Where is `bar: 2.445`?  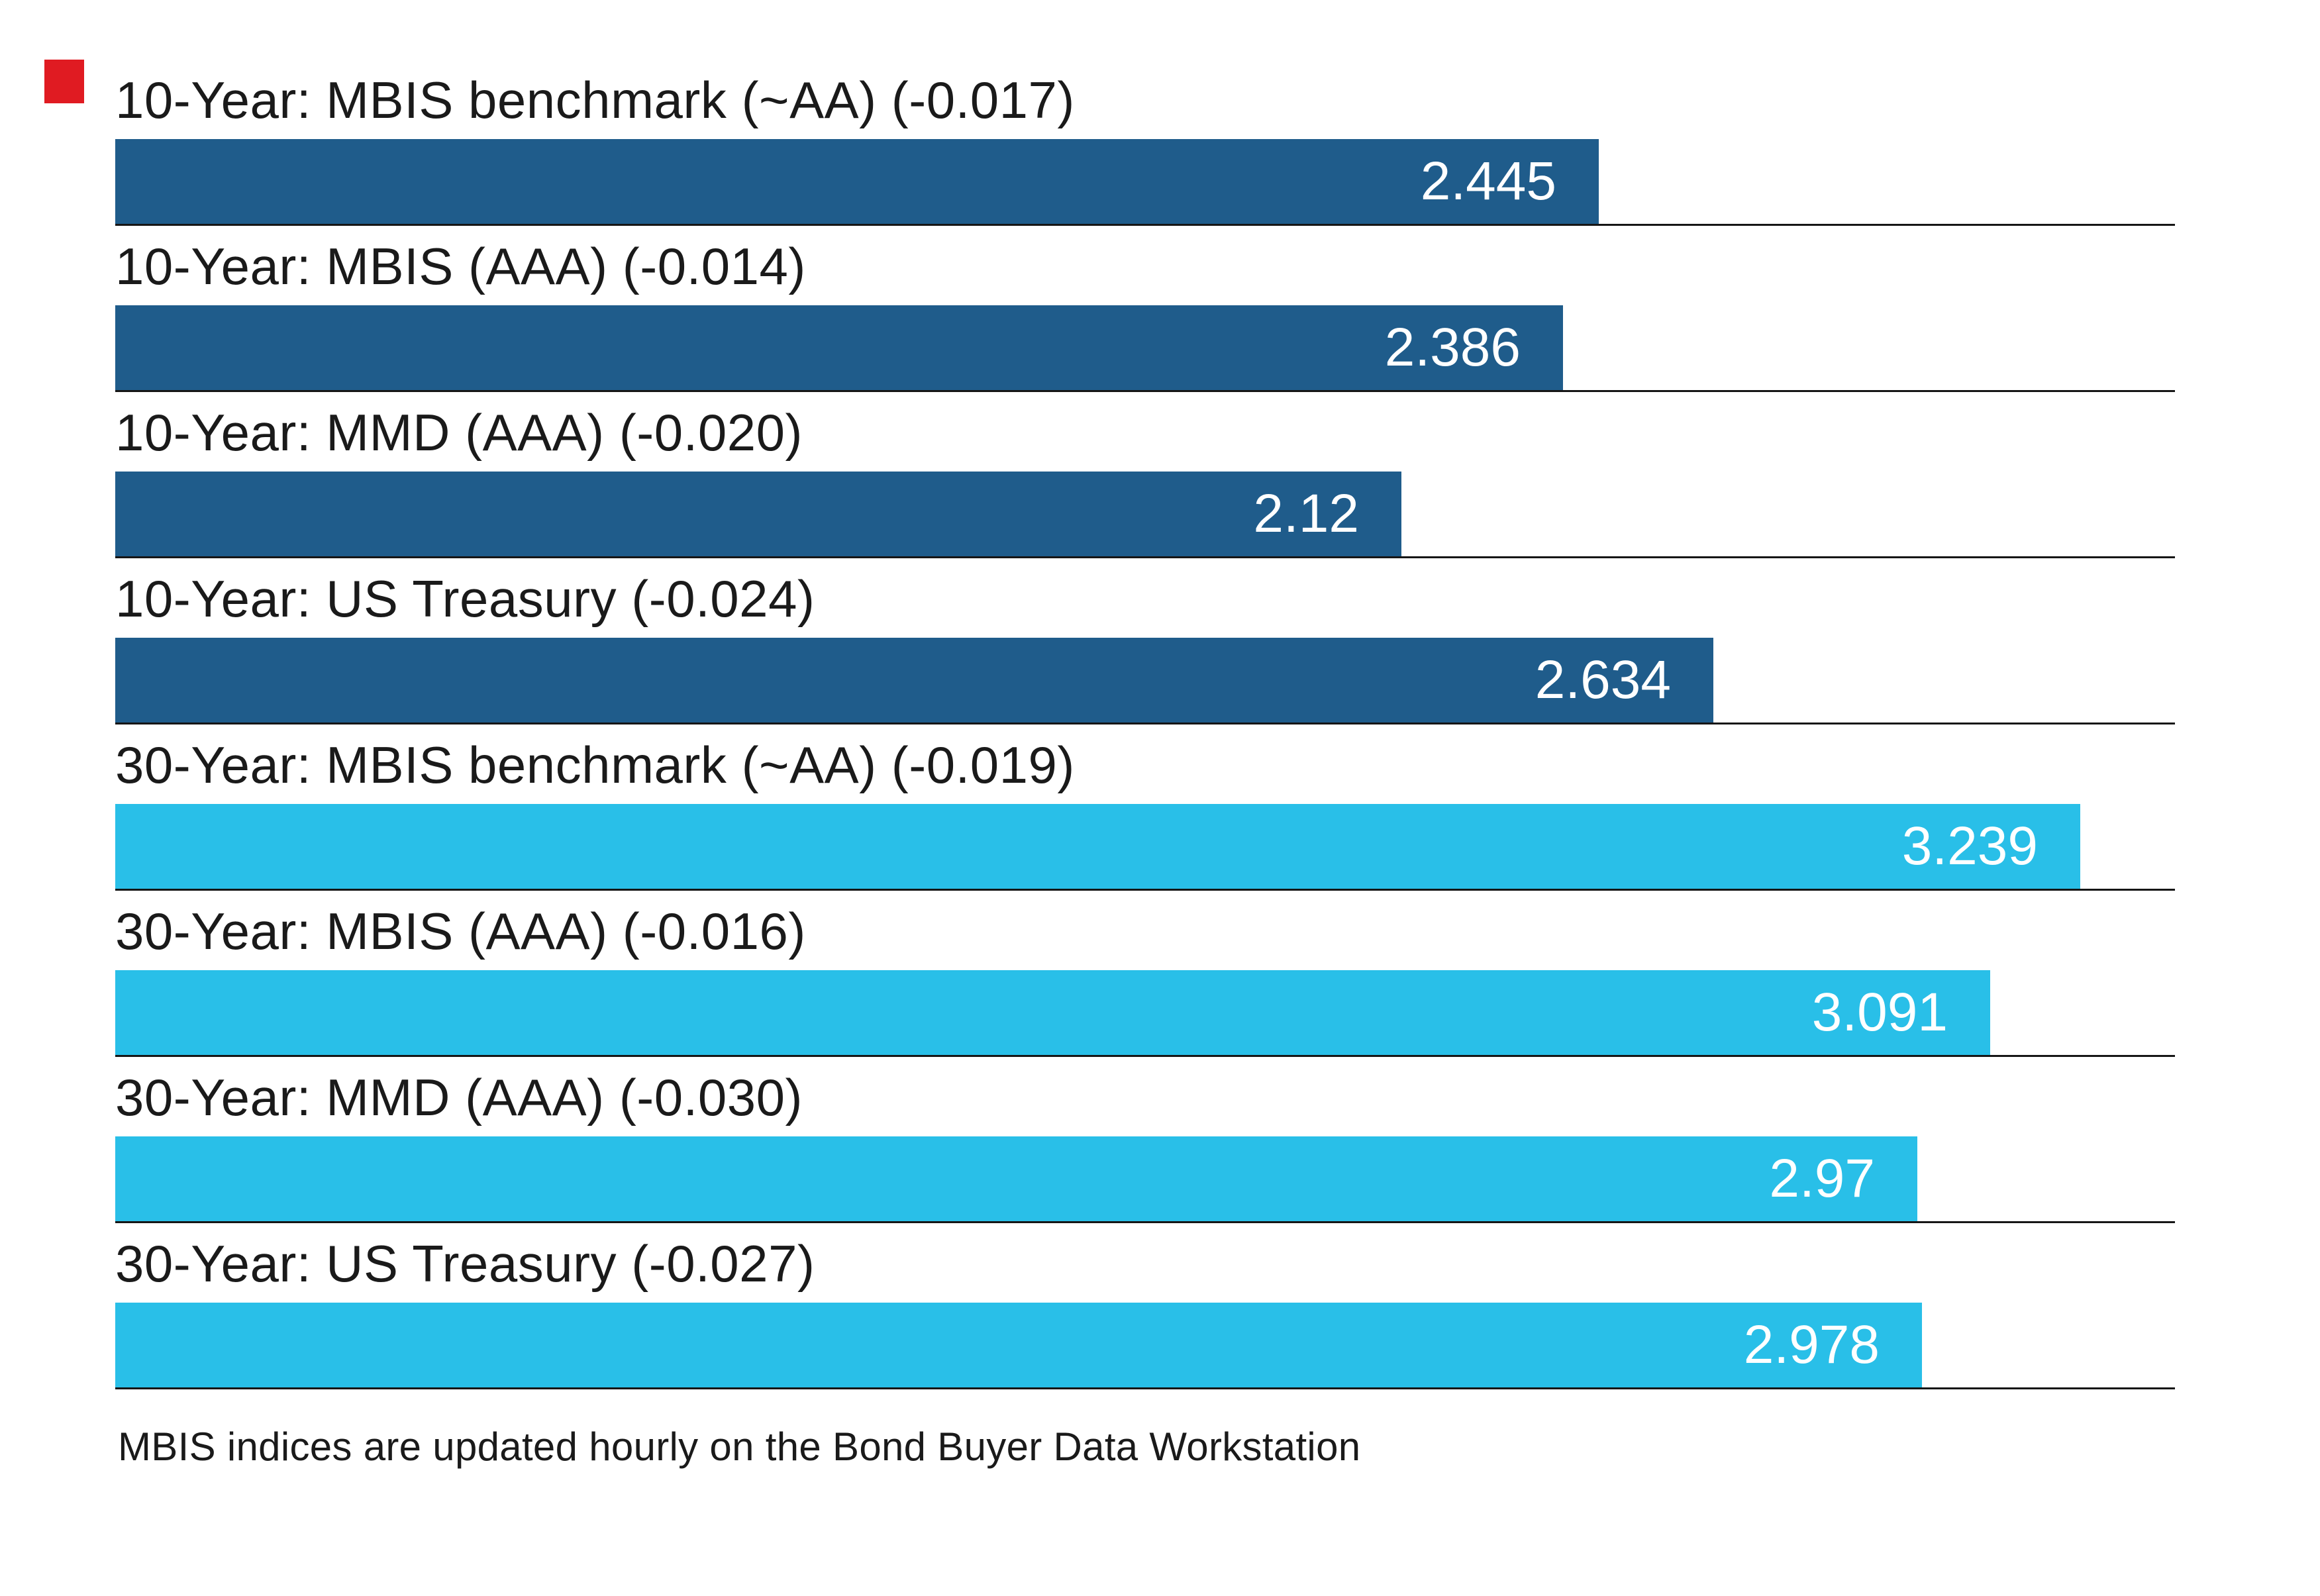
bar: 2.445 is located at coordinates (857, 181).